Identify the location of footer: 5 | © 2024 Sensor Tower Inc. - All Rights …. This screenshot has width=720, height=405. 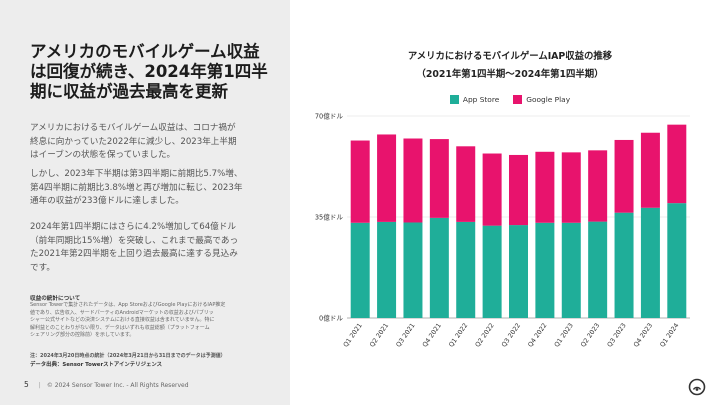
(106, 384).